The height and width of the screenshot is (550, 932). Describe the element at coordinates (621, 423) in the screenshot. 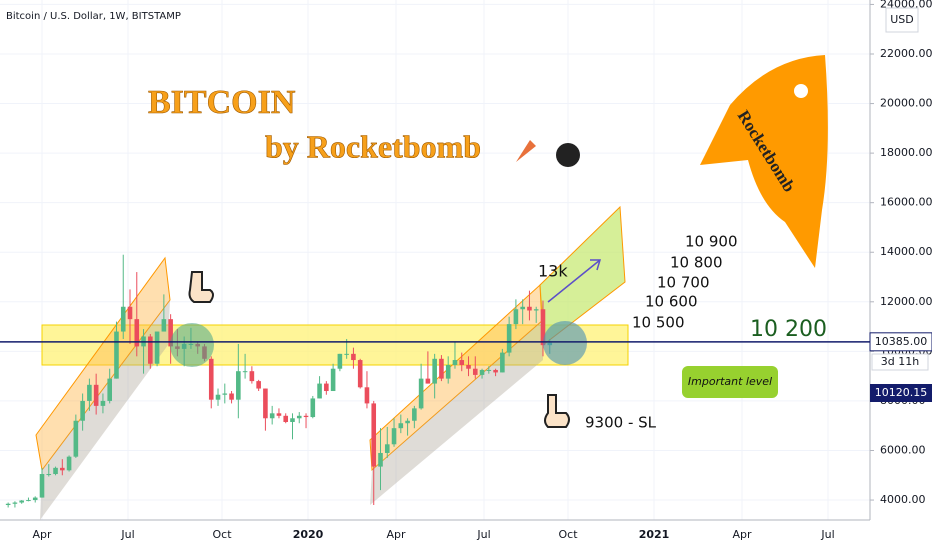

I see `stop-loss: 9300 - SL` at that location.